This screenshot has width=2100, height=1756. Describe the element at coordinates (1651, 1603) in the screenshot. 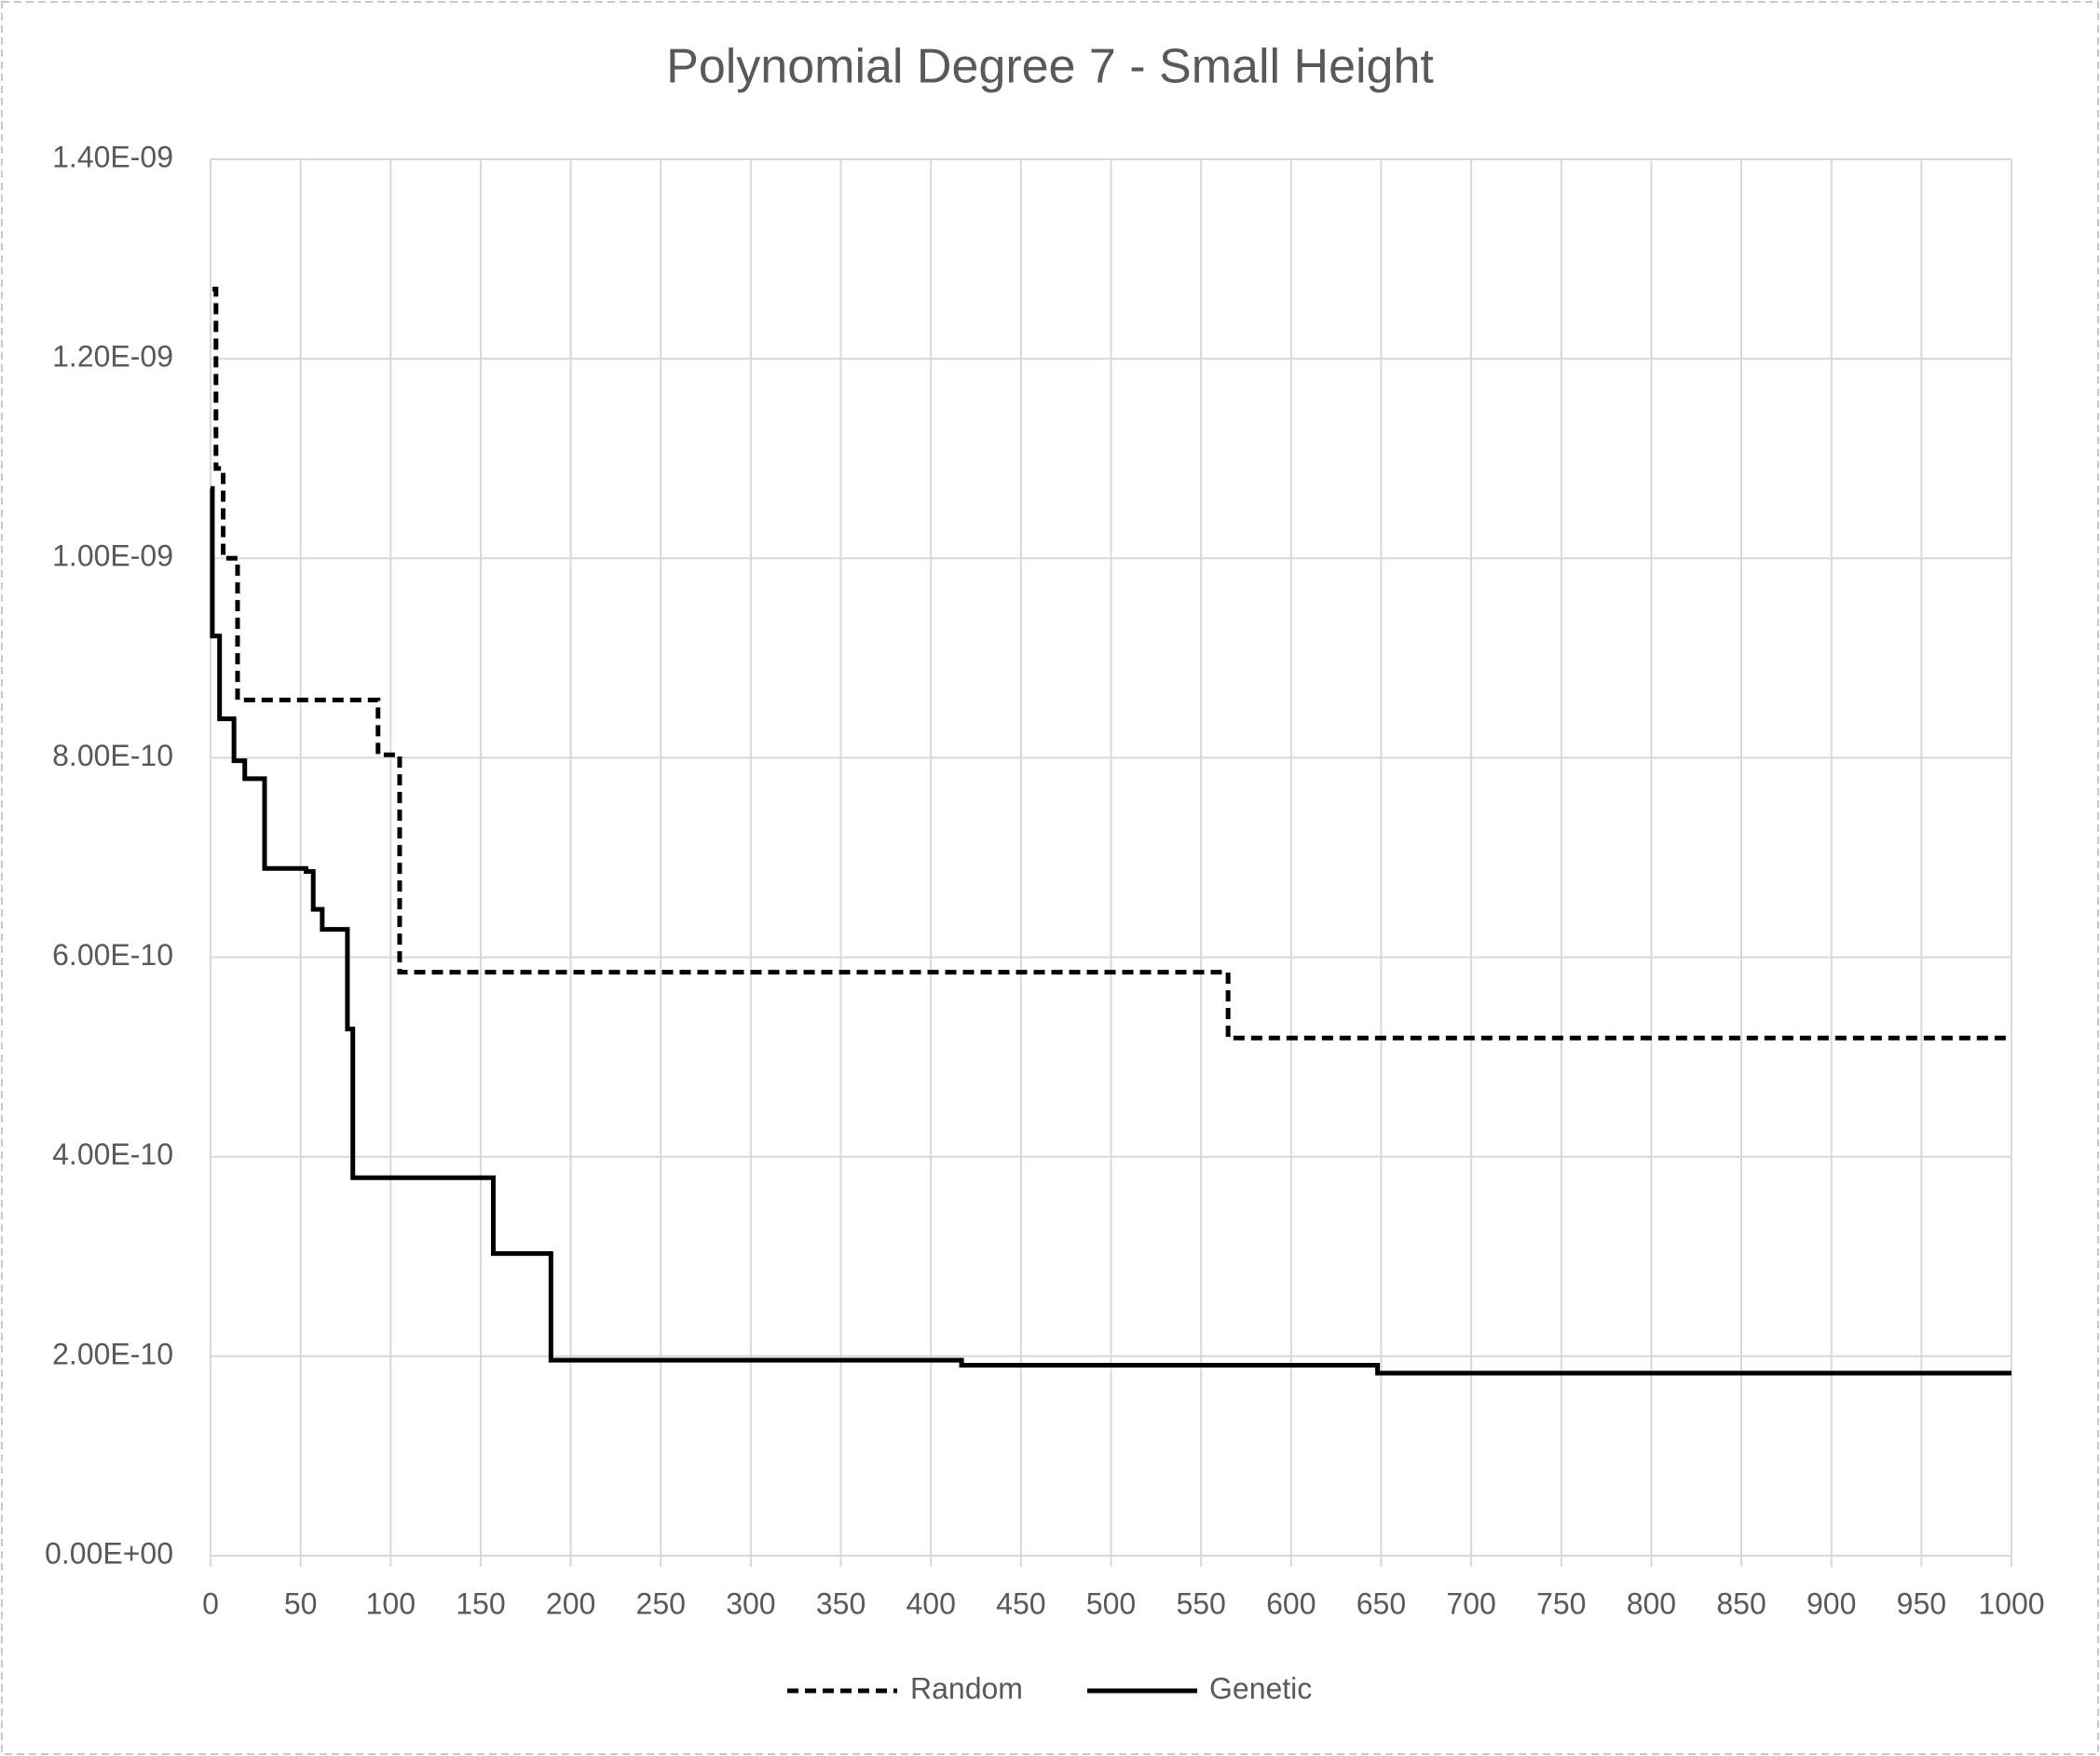

I see `x-tick-label: 800` at that location.